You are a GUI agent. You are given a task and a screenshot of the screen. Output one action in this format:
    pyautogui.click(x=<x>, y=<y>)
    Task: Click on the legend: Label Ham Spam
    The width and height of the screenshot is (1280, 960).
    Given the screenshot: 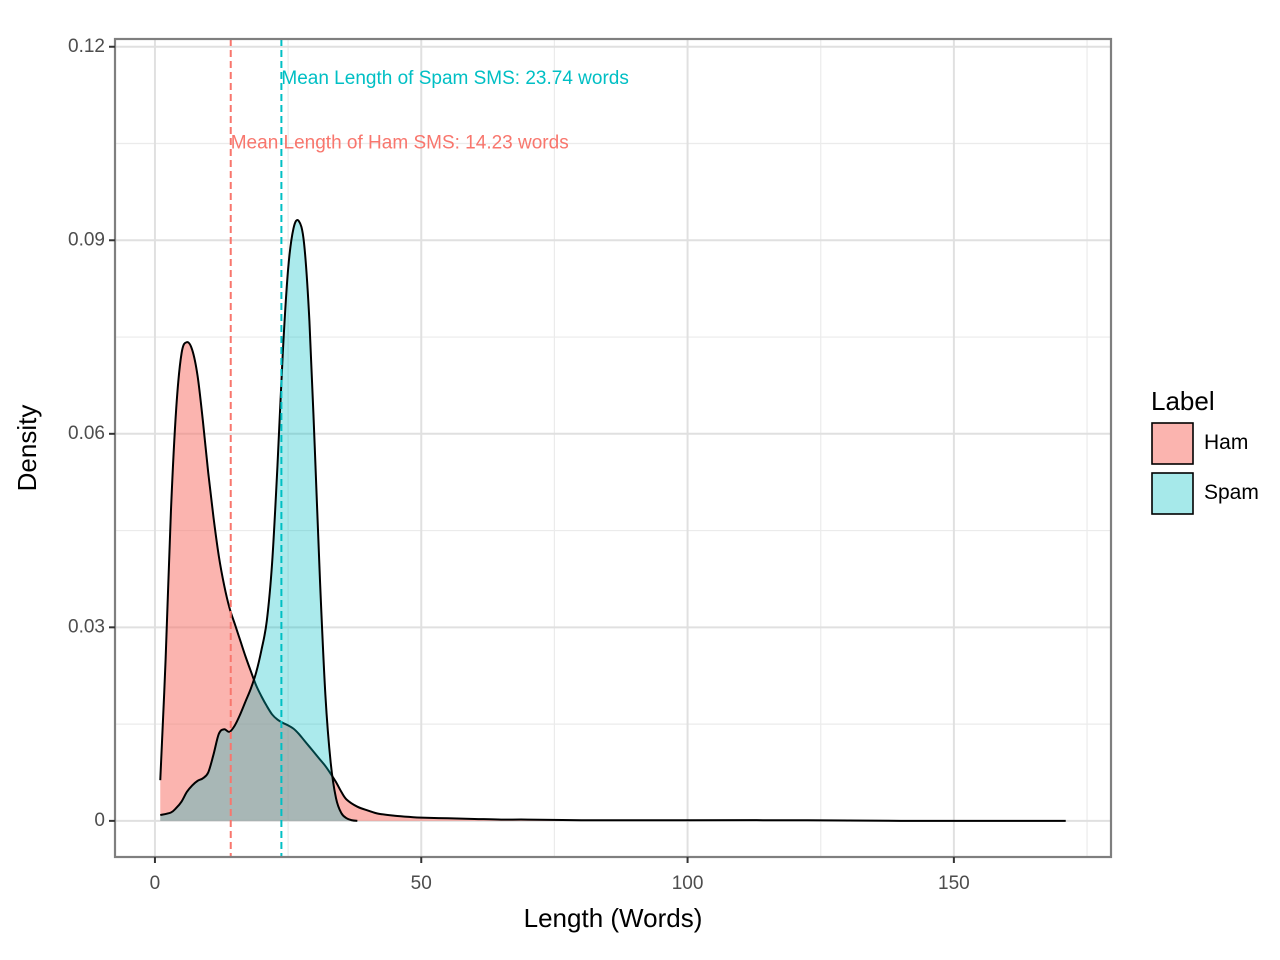 What is the action you would take?
    pyautogui.click(x=1205, y=450)
    